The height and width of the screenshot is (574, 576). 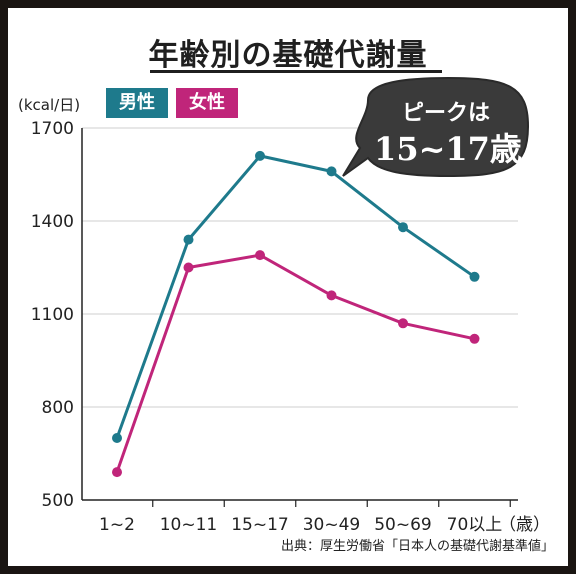 What do you see at coordinates (448, 149) in the screenshot?
I see `callout-line-2: 15~17歳` at bounding box center [448, 149].